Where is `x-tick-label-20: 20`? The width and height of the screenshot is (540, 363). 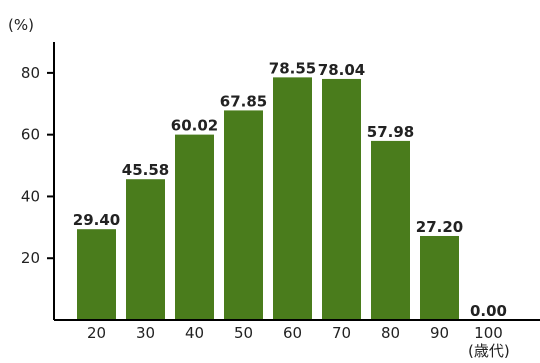 x-tick-label-20: 20 is located at coordinates (96, 333).